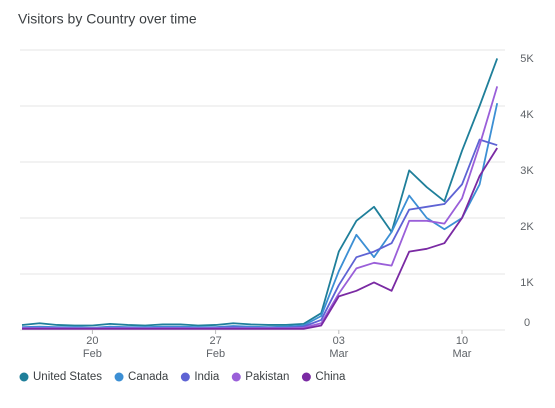 The height and width of the screenshot is (408, 555). Describe the element at coordinates (527, 115) in the screenshot. I see `y-tick-label: 4K` at that location.